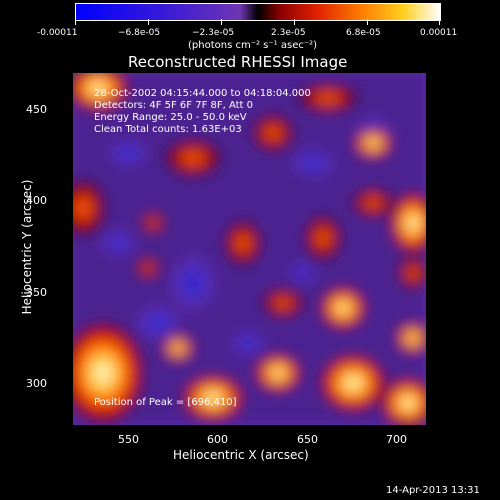  I want to click on colorbar-tick-label: −2.3e-05, so click(213, 33).